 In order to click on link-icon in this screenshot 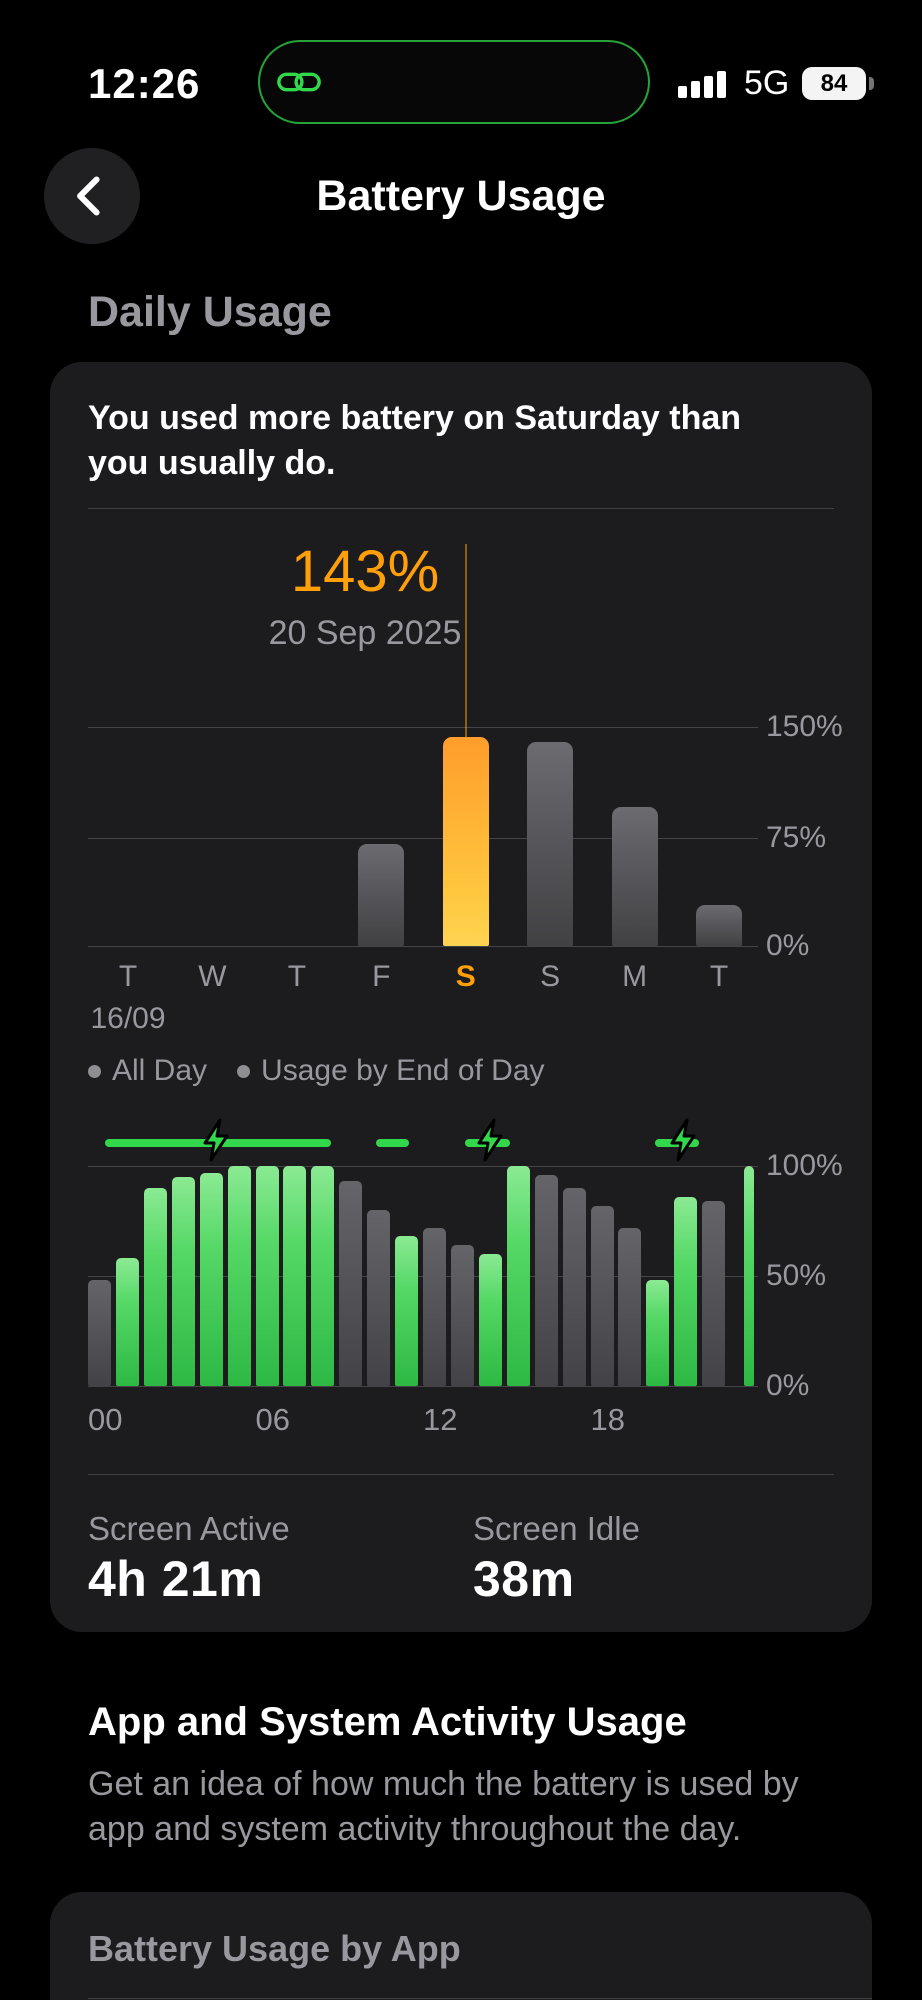, I will do `click(299, 82)`.